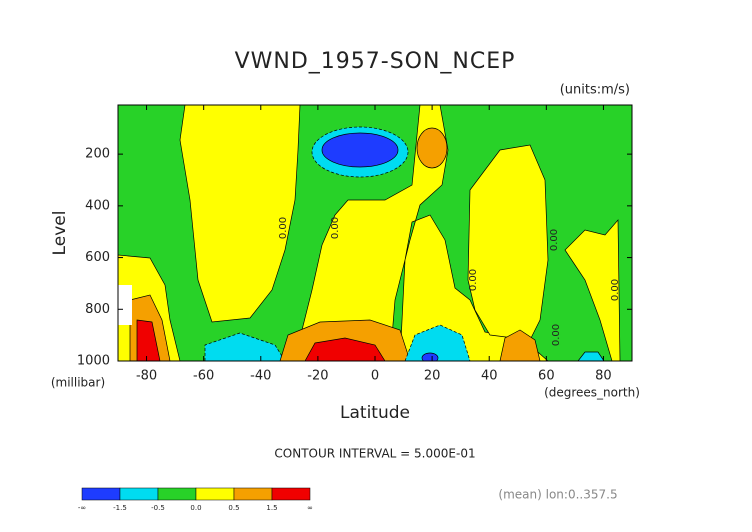 This screenshot has height=532, width=752. What do you see at coordinates (120, 508) in the screenshot?
I see `colorbar-label: -1.5` at bounding box center [120, 508].